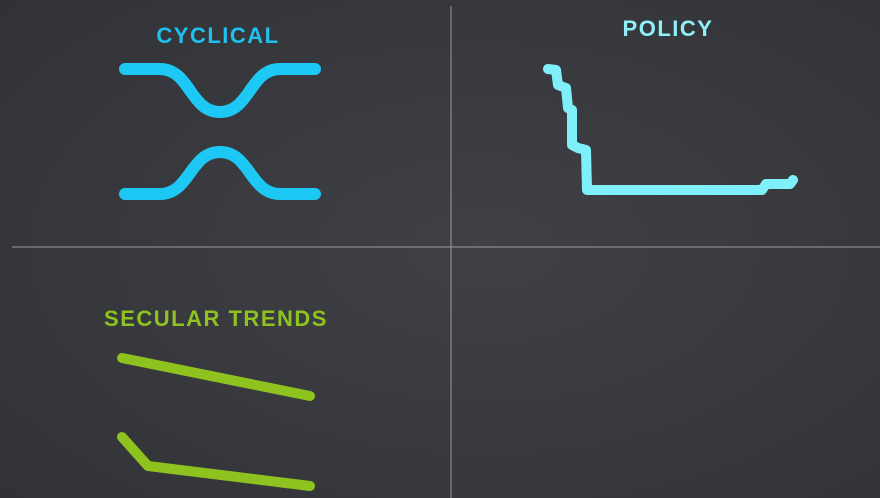 The width and height of the screenshot is (880, 498). Describe the element at coordinates (216, 318) in the screenshot. I see `secular-title: SECULAR TRENDS` at that location.